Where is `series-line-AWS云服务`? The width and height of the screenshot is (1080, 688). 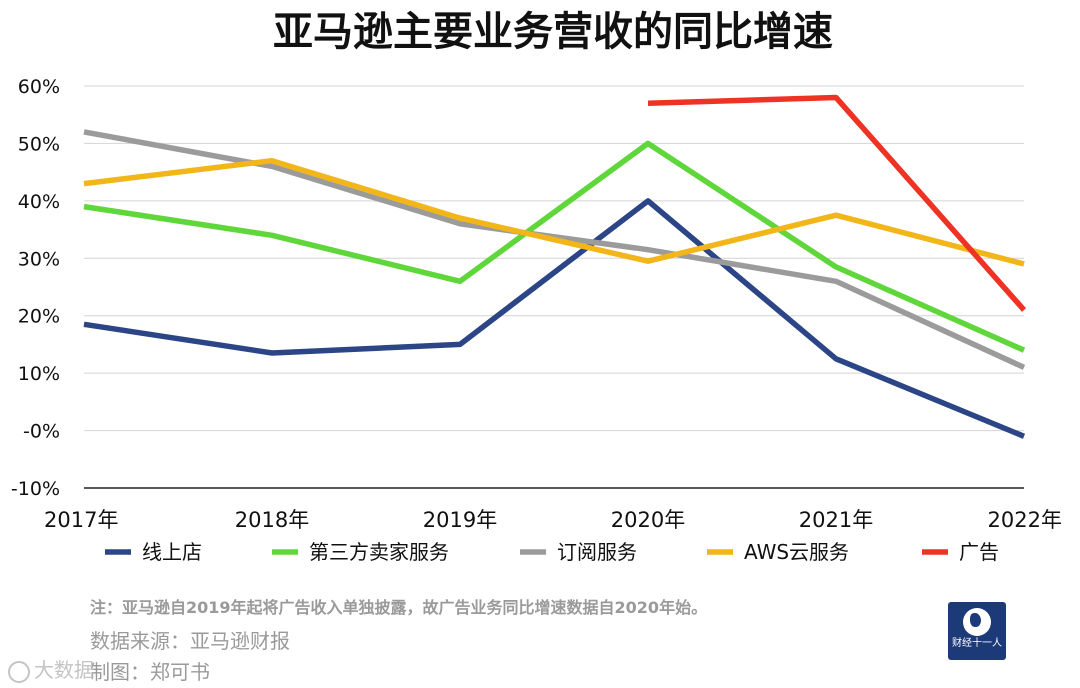 series-line-AWS云服务 is located at coordinates (554, 212).